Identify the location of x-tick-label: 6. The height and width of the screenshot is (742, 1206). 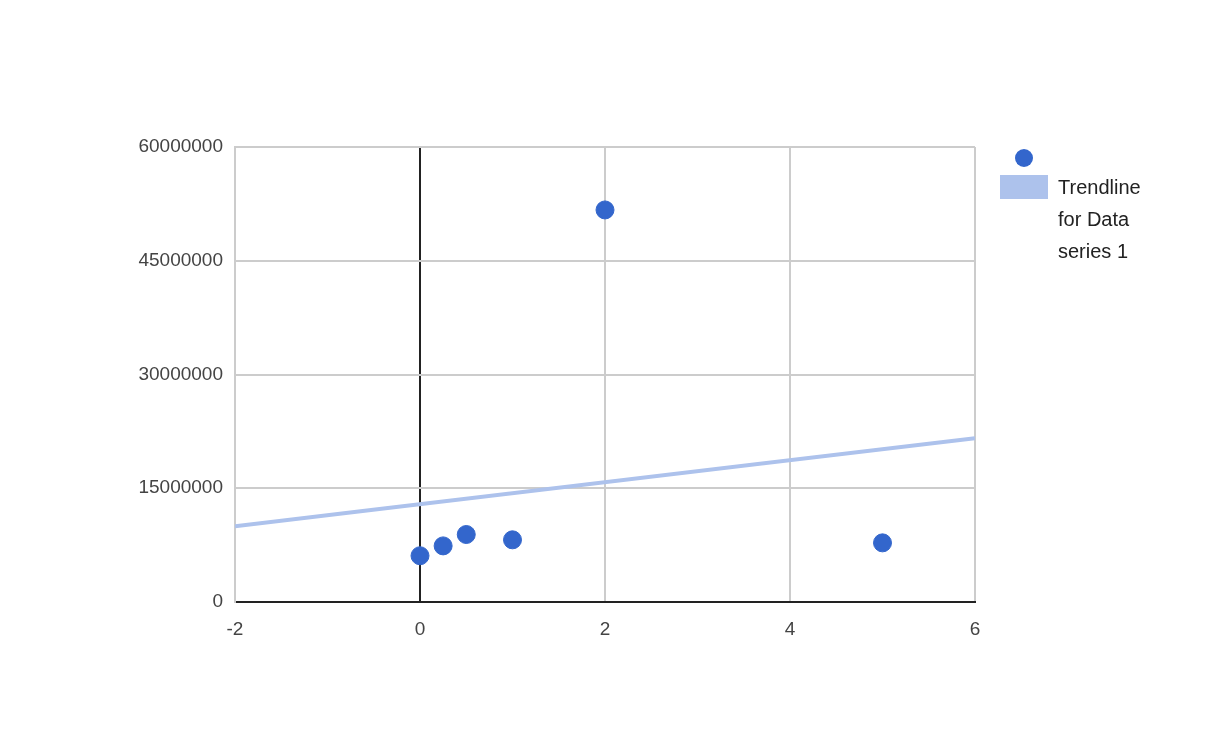
(975, 628).